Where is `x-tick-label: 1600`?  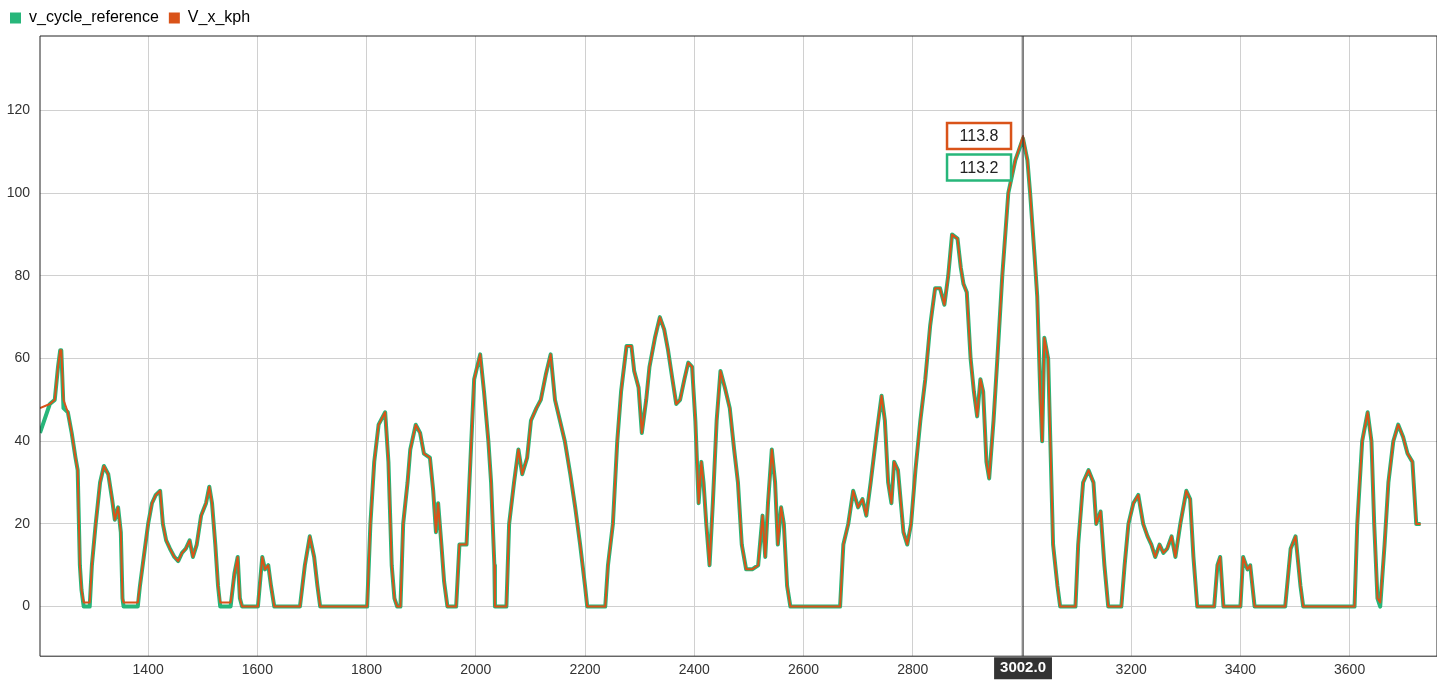 x-tick-label: 1600 is located at coordinates (257, 669).